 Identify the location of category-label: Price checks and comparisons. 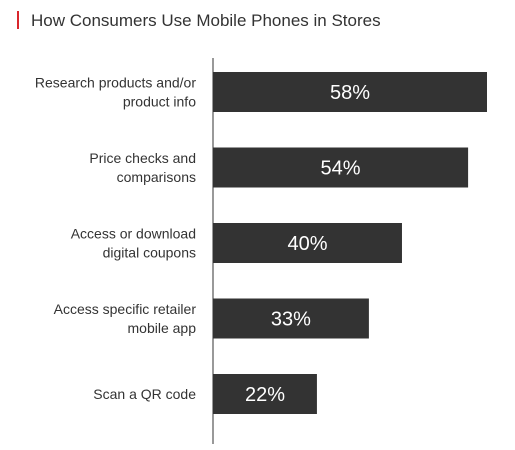
(142, 167).